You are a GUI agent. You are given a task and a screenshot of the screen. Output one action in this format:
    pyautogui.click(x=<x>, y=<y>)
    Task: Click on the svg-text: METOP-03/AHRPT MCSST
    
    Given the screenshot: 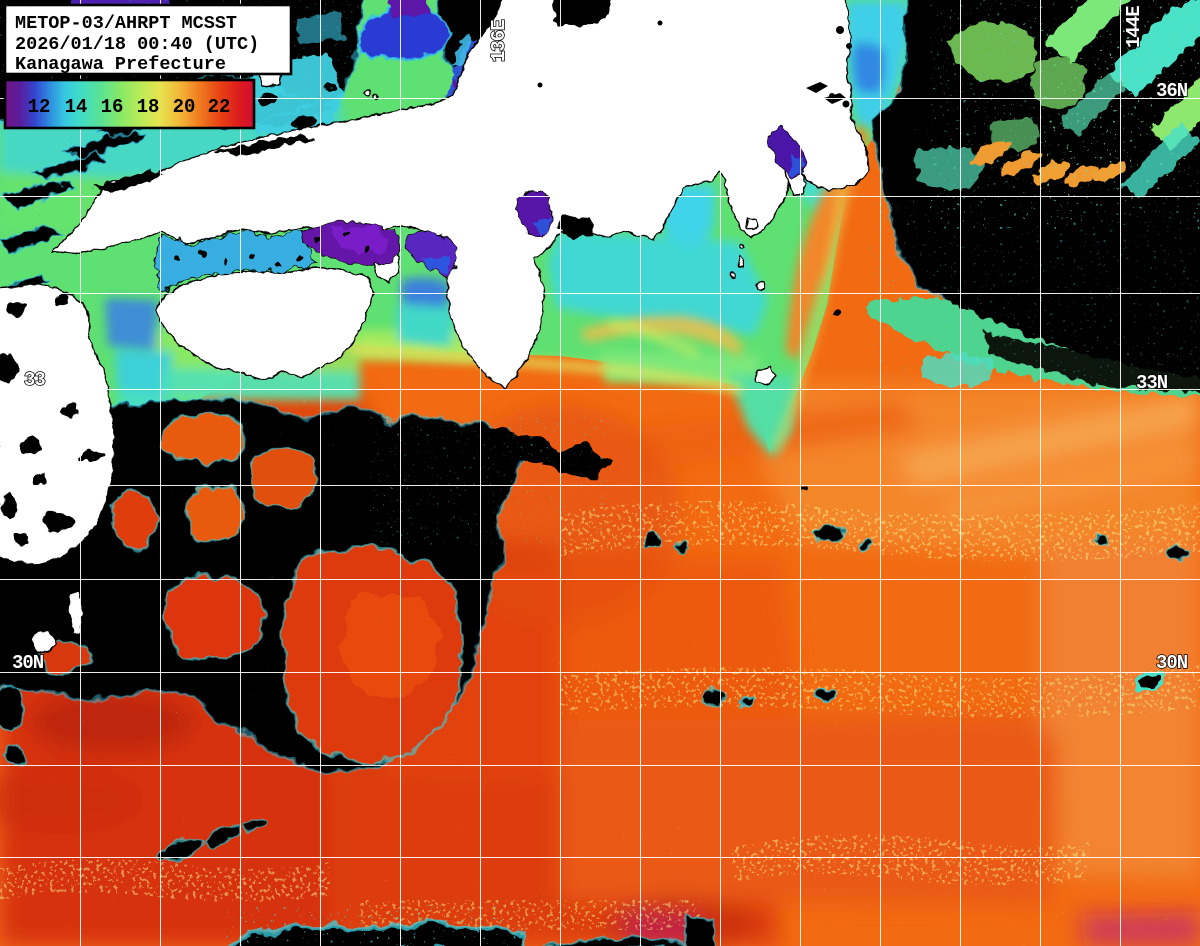 What is the action you would take?
    pyautogui.click(x=126, y=23)
    